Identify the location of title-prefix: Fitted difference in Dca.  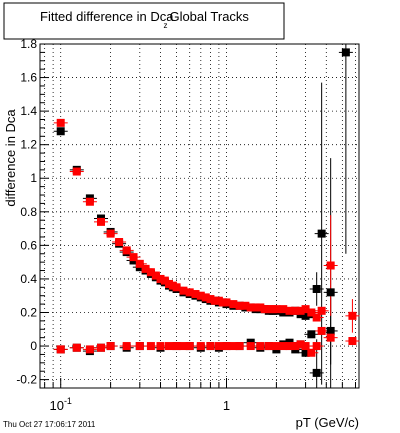
(107, 16).